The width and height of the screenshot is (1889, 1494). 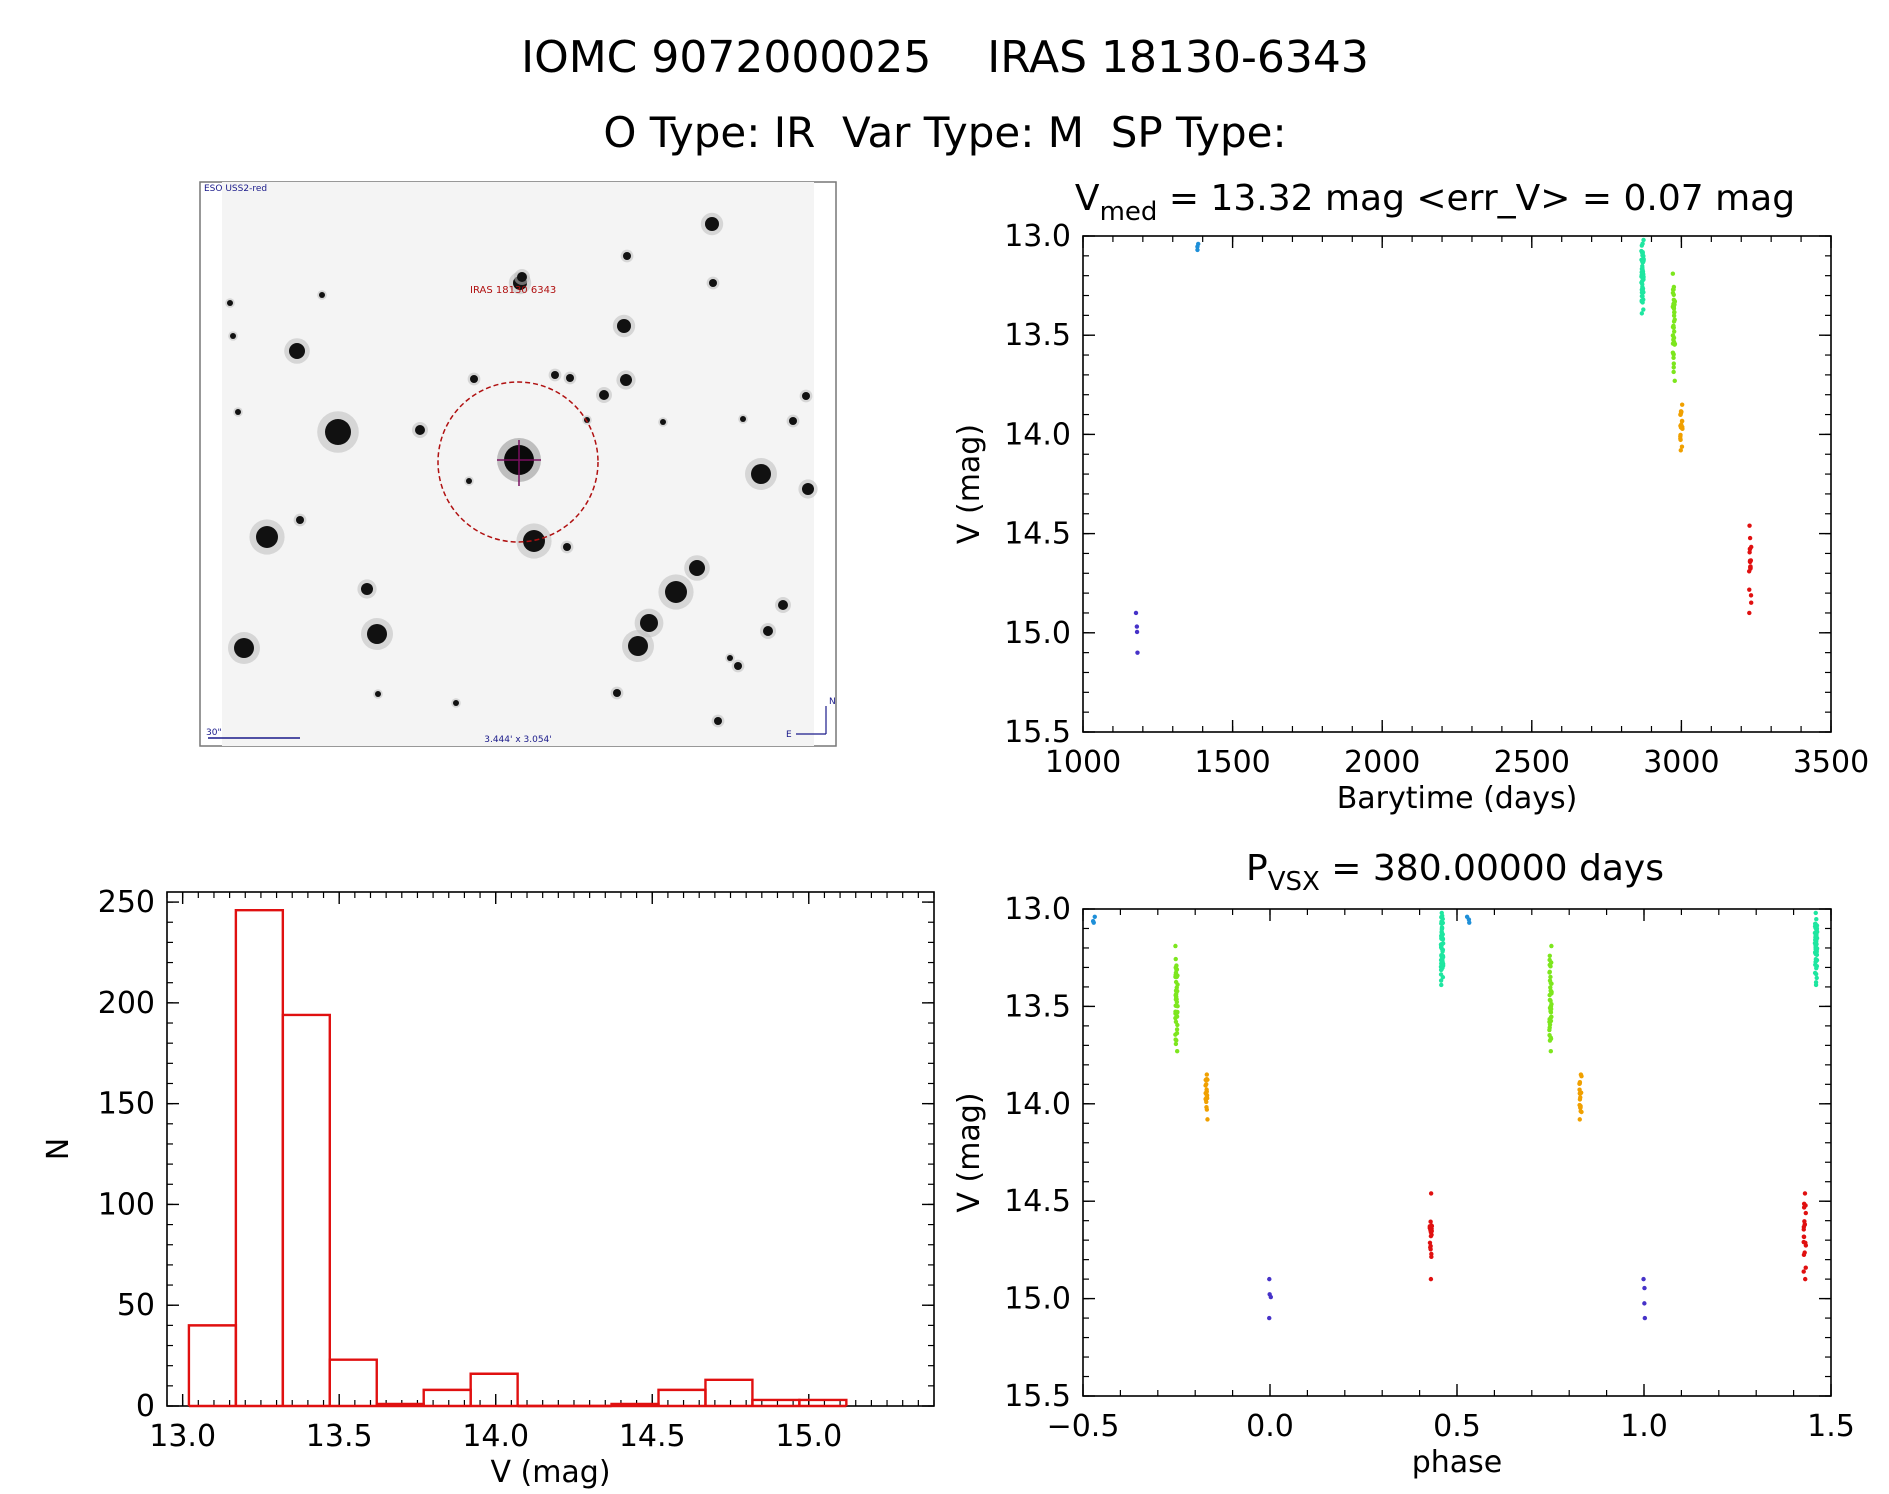 What do you see at coordinates (126, 1204) in the screenshot?
I see `histogram-ytick-label: 100` at bounding box center [126, 1204].